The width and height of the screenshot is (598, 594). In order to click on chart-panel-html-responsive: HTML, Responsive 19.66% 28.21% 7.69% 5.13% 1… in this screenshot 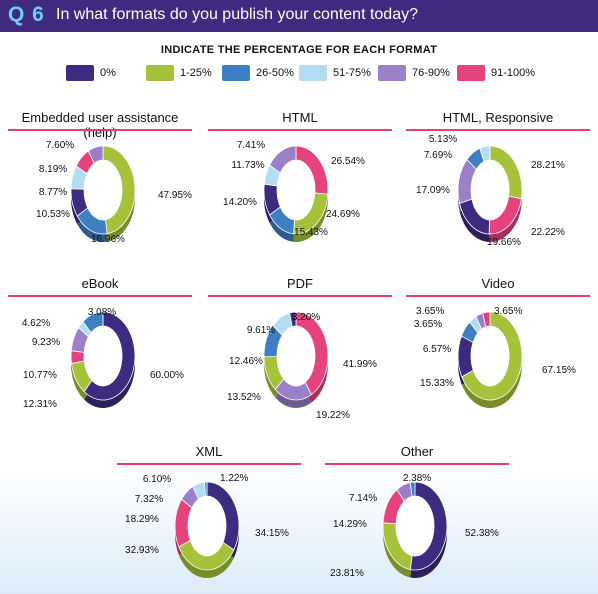, I will do `click(498, 185)`.